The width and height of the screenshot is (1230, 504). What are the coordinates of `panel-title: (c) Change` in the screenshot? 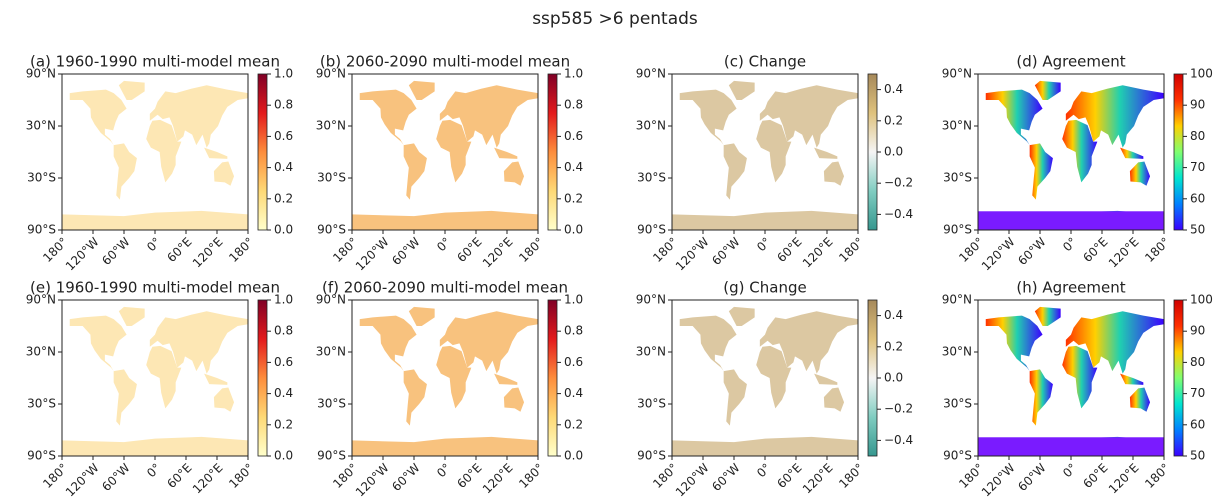 It's located at (765, 62).